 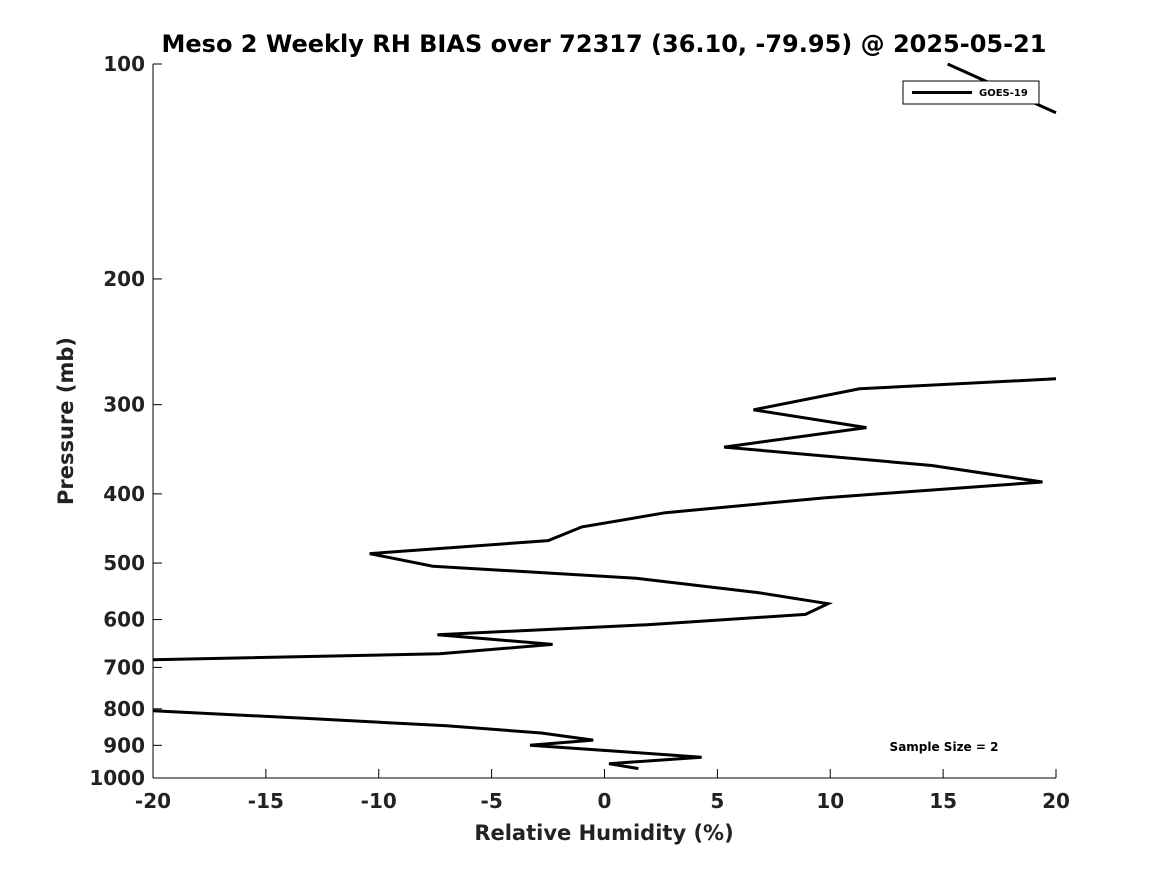 What do you see at coordinates (492, 801) in the screenshot?
I see `x-tick-label: -5` at bounding box center [492, 801].